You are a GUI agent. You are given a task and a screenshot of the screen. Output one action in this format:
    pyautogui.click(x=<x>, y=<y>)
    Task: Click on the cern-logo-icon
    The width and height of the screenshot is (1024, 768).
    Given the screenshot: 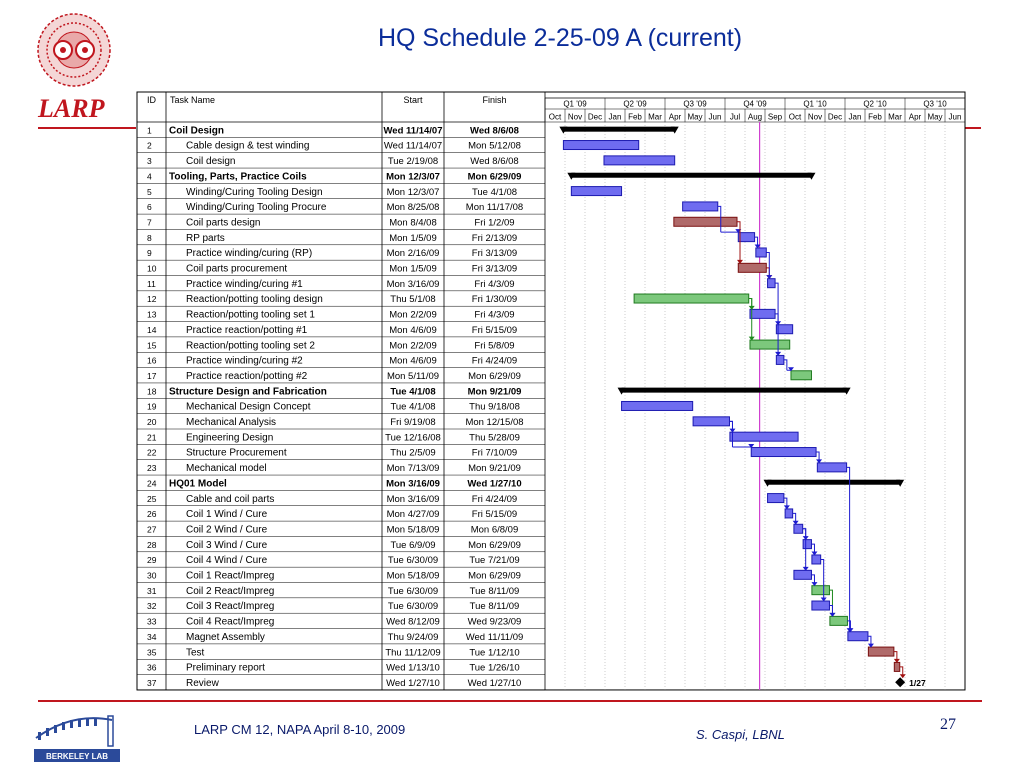 What is the action you would take?
    pyautogui.click(x=74, y=50)
    